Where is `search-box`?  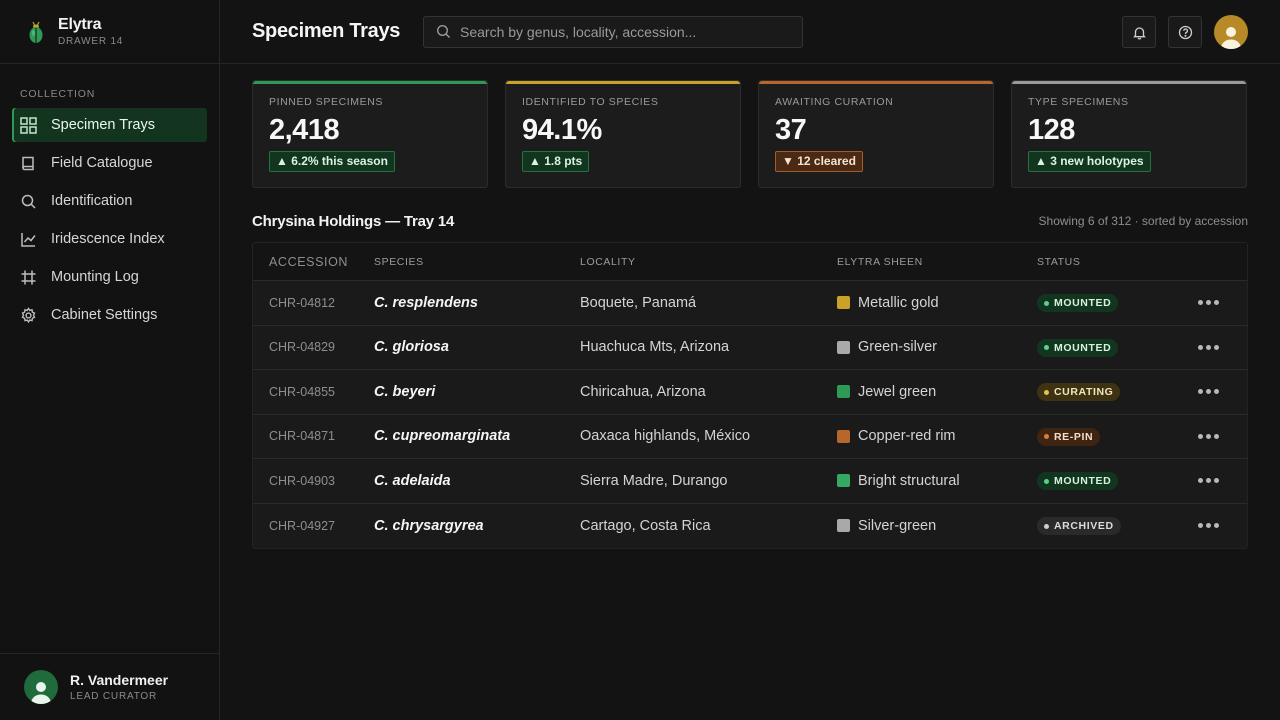 search-box is located at coordinates (613, 31).